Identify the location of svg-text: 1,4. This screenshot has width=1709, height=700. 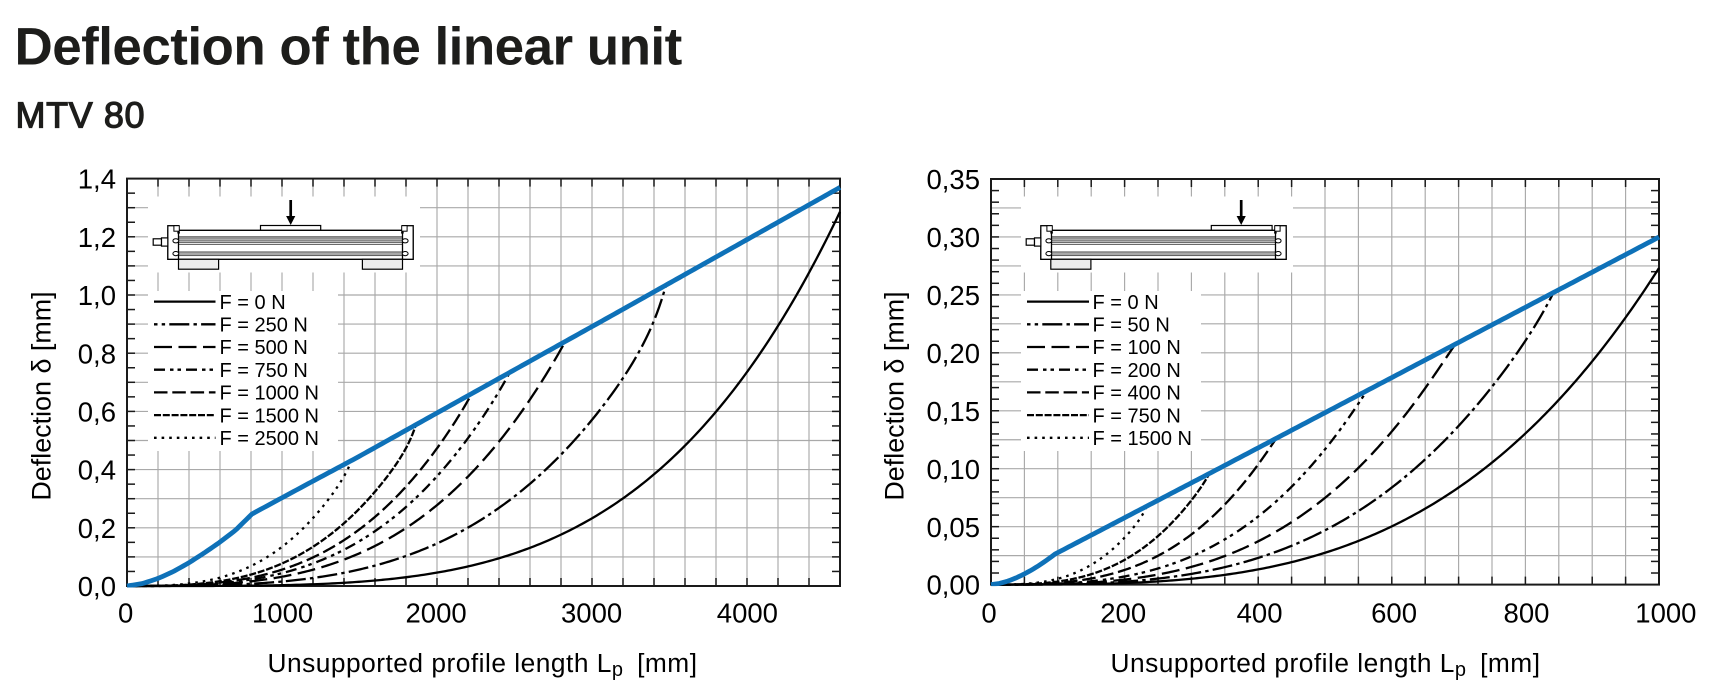
(97, 179).